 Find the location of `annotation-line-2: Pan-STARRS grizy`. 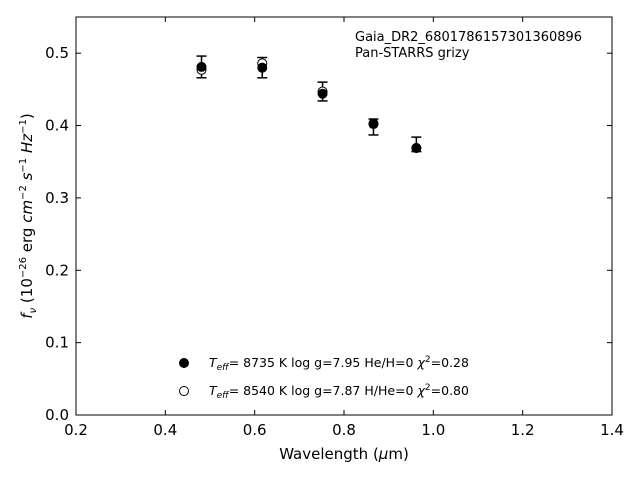

annotation-line-2: Pan-STARRS grizy is located at coordinates (412, 53).